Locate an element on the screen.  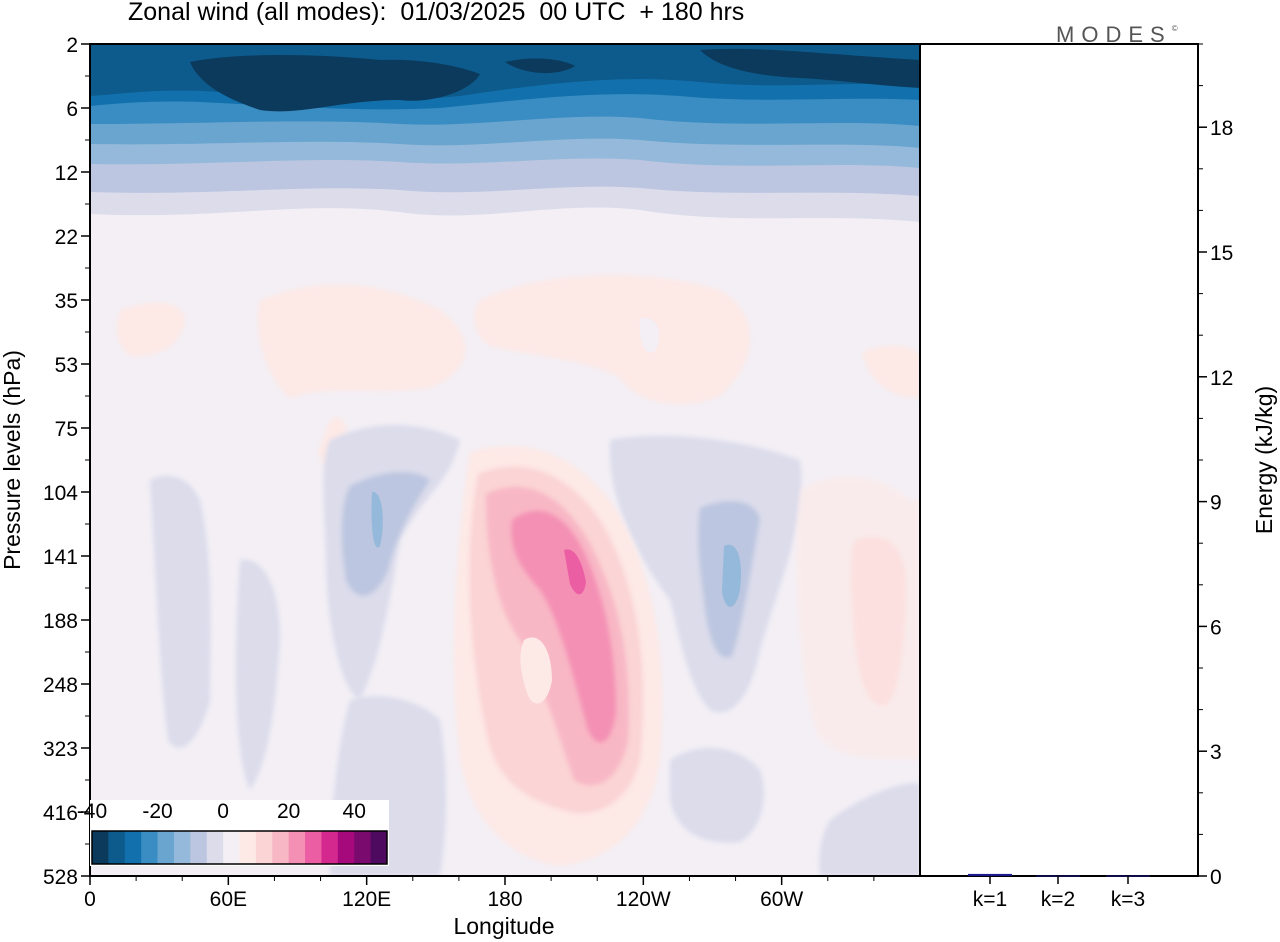
energy-tick-label: 0 is located at coordinates (1216, 877).